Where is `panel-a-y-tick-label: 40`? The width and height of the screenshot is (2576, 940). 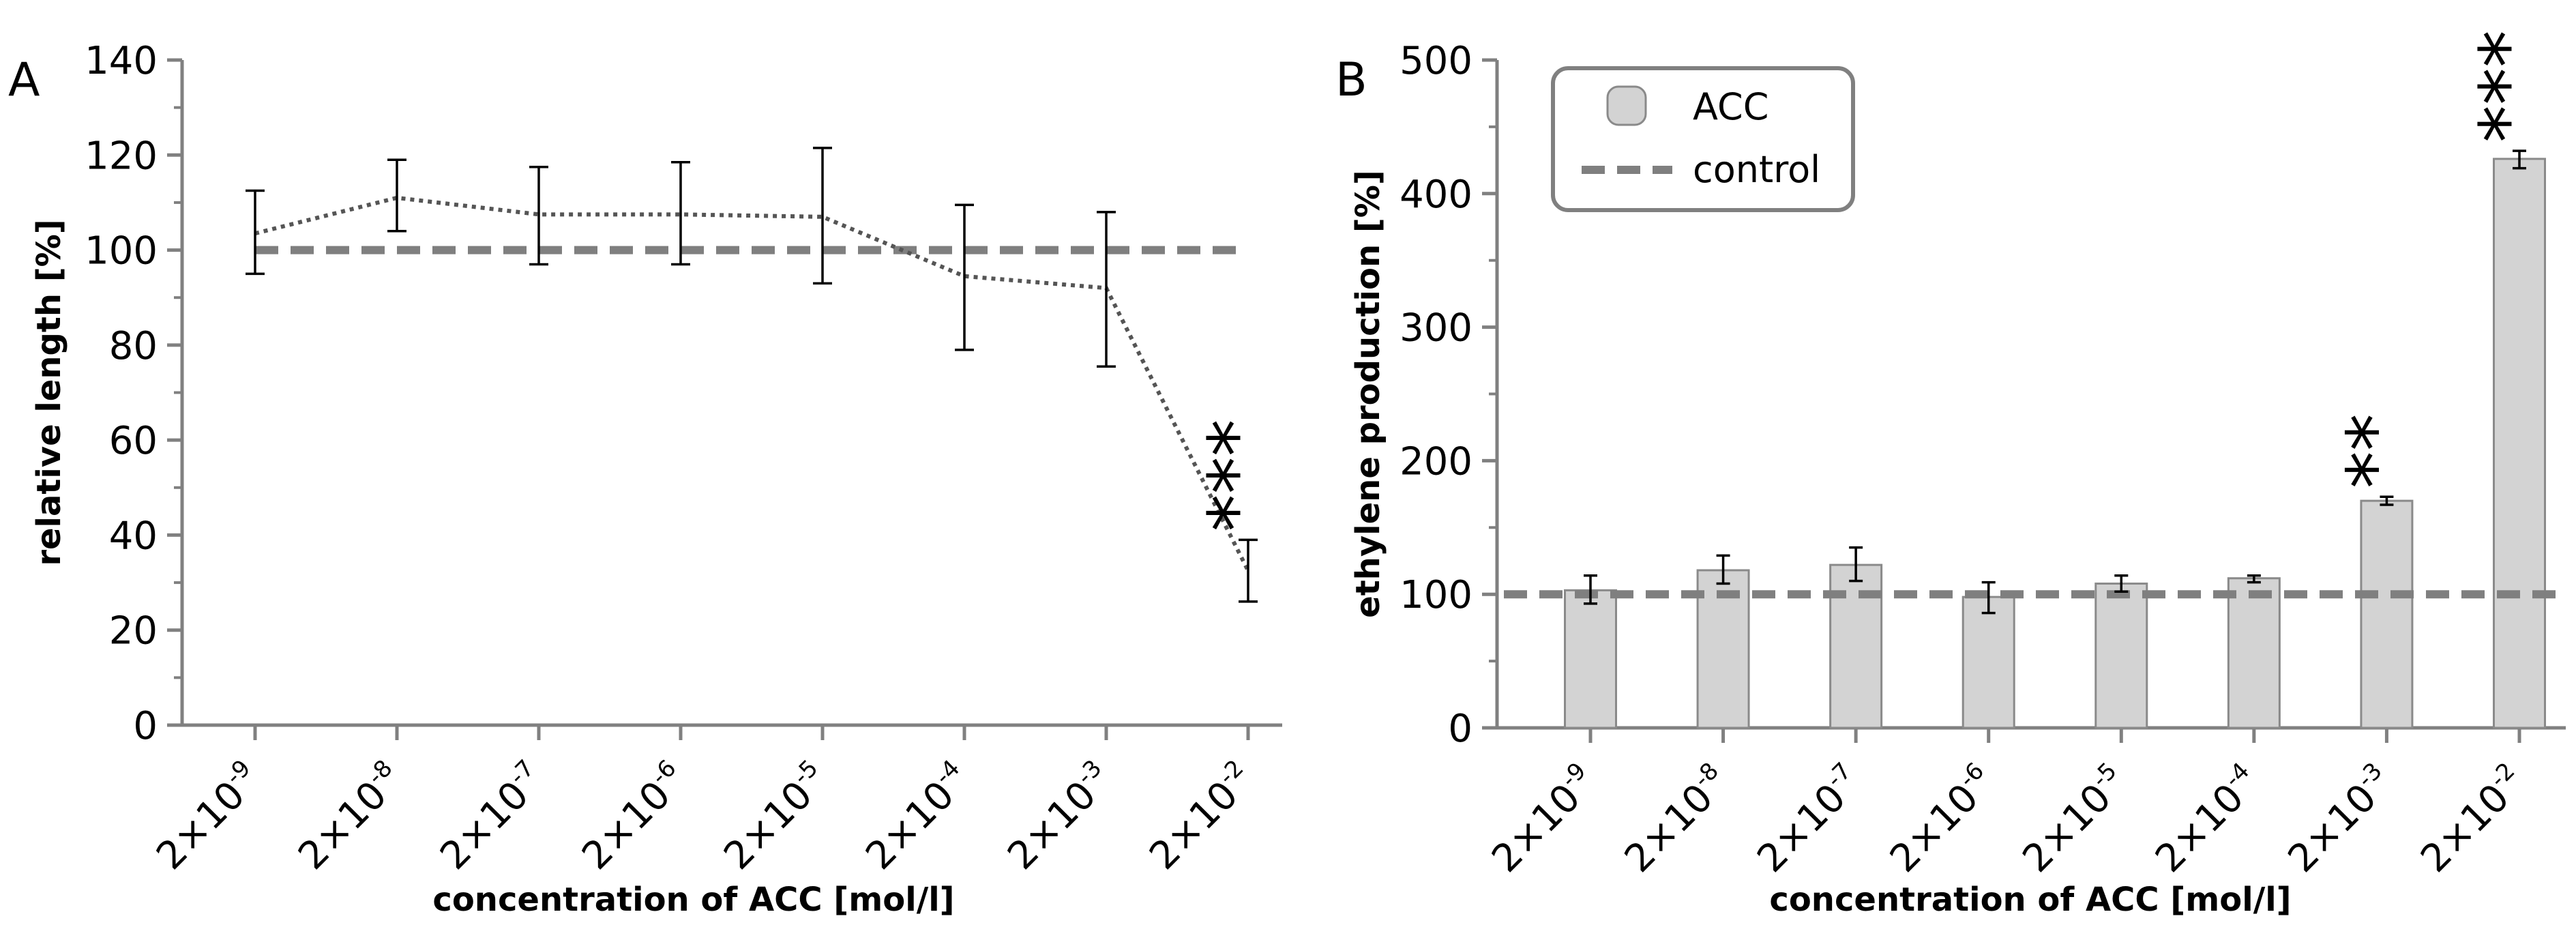 panel-a-y-tick-label: 40 is located at coordinates (133, 536).